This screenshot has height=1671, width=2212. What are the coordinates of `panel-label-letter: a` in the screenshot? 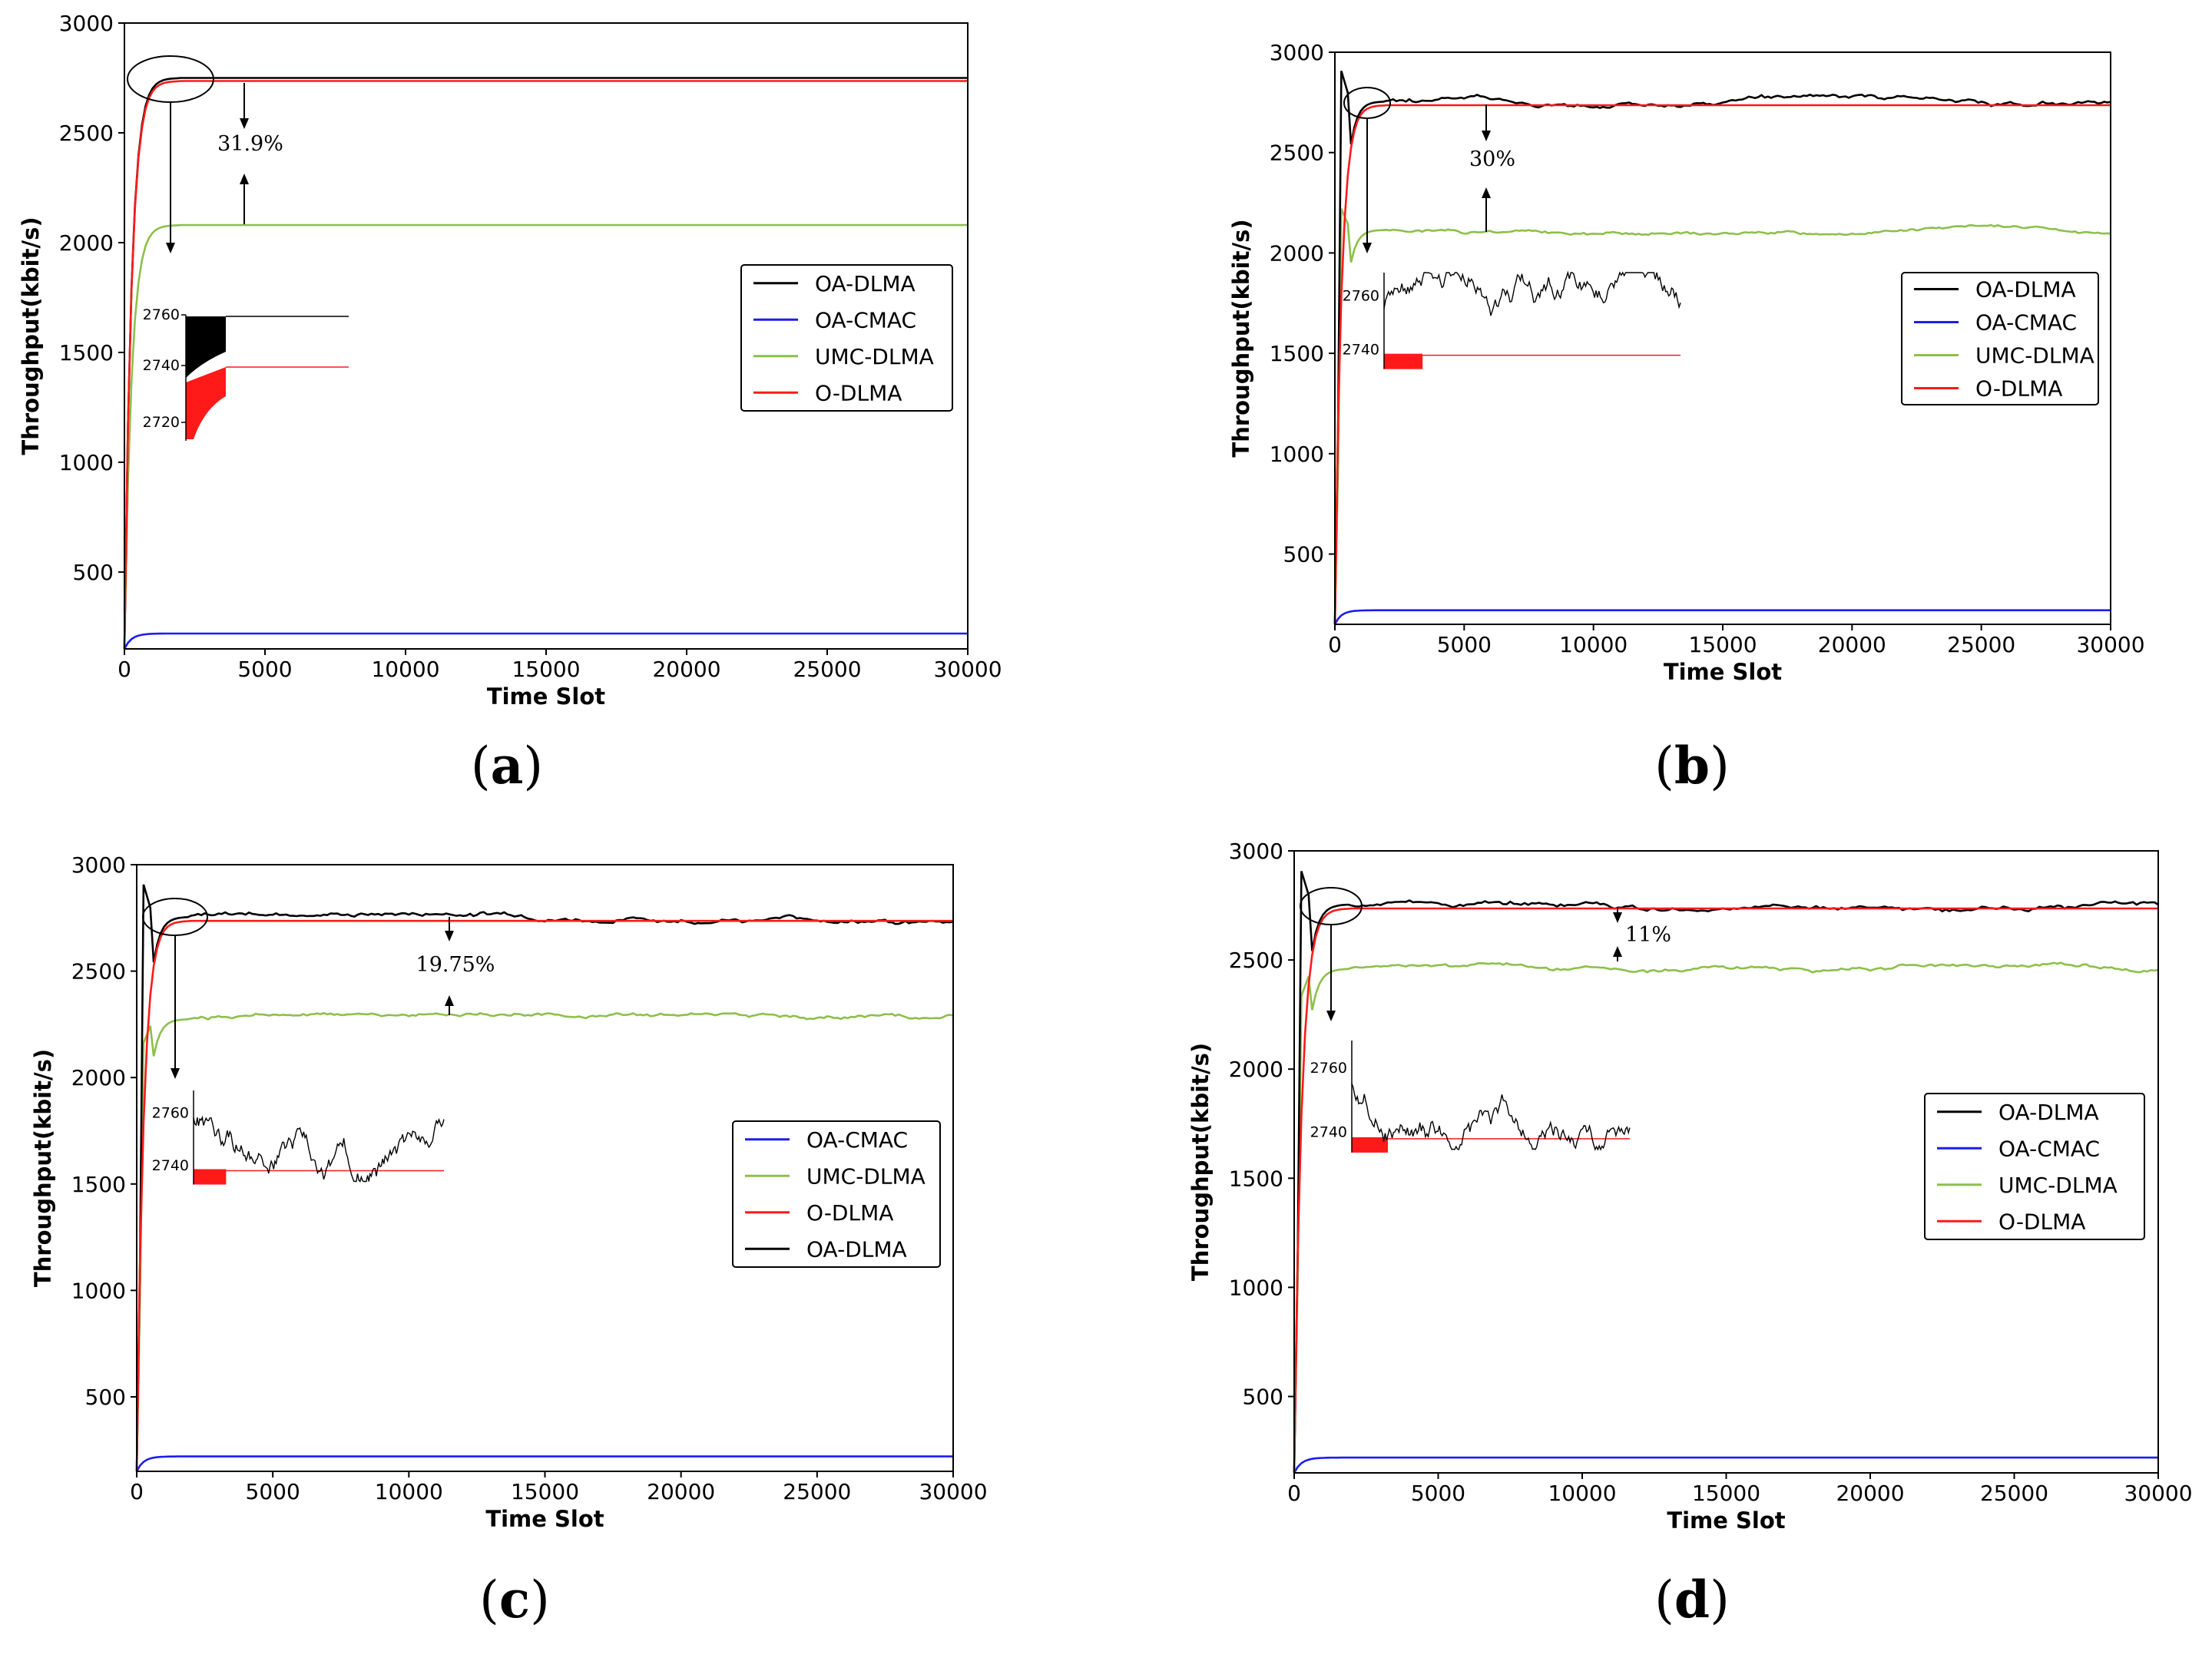 It's located at (507, 766).